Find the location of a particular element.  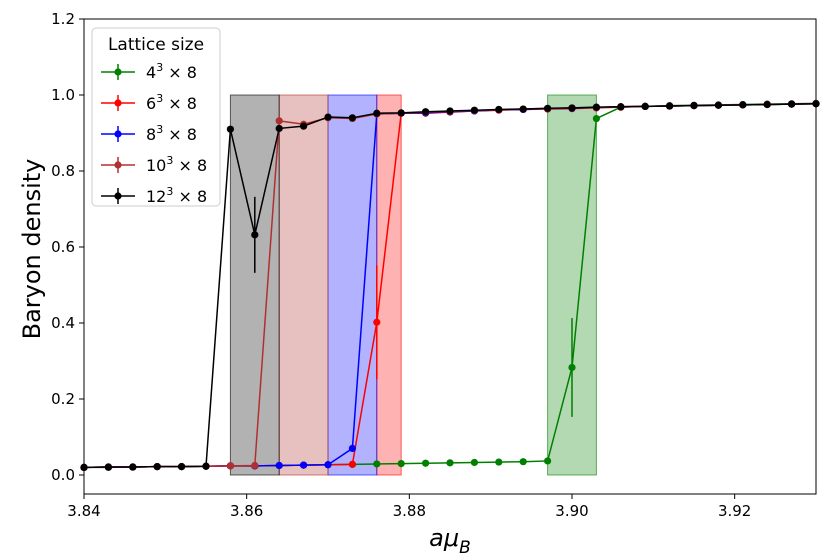

legend-entry-5: 123 × 8 is located at coordinates (154, 195).